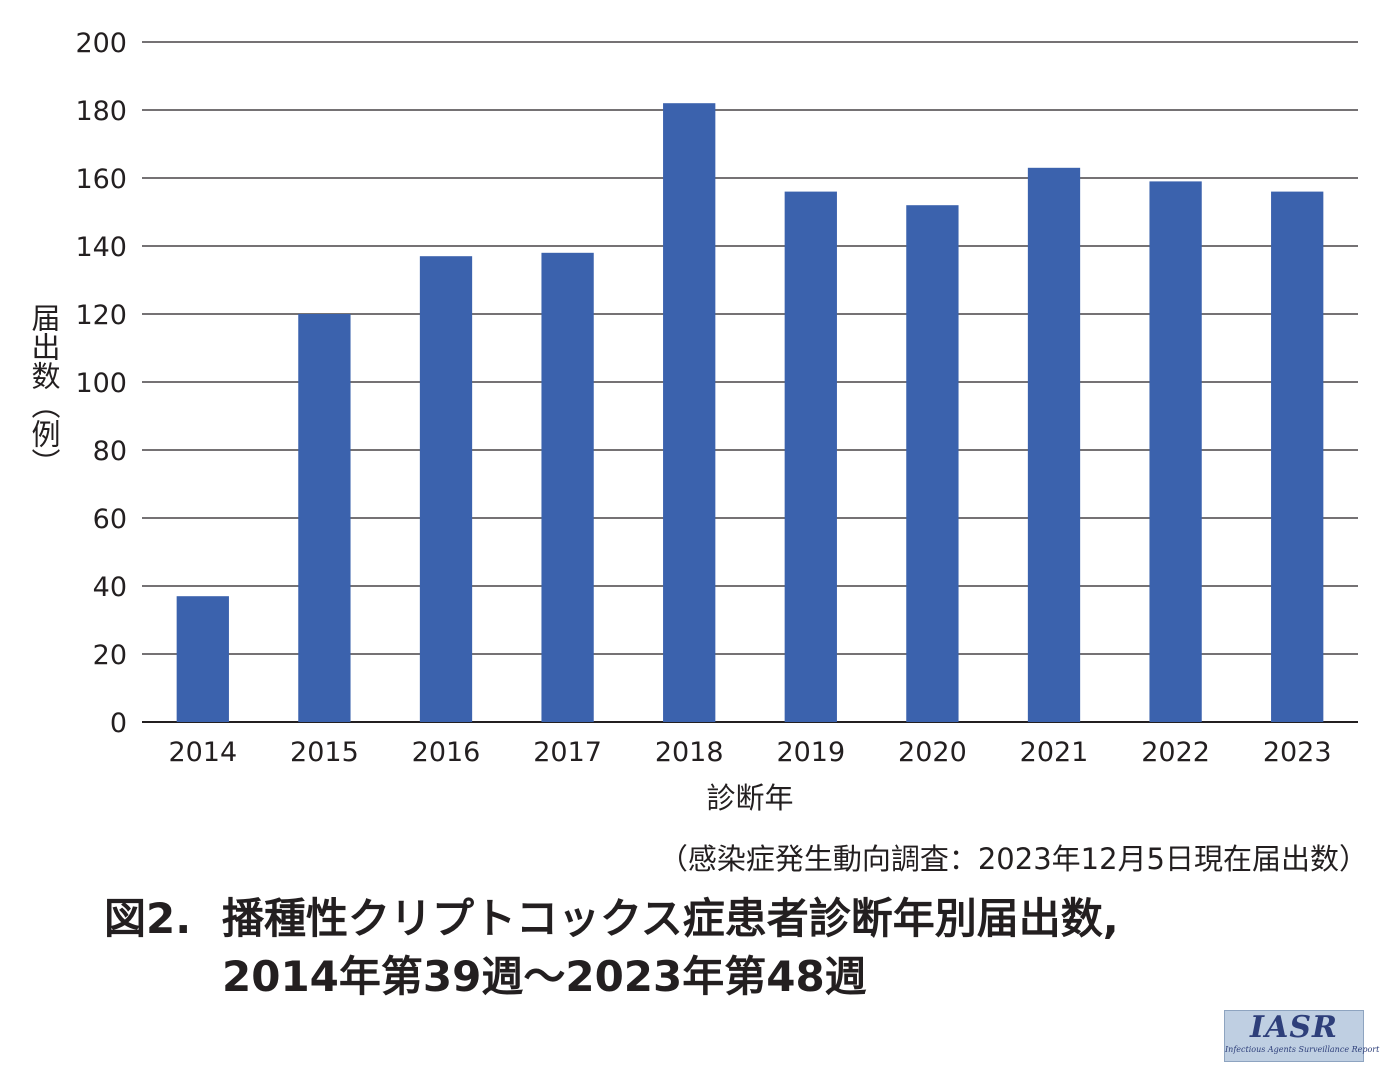 The height and width of the screenshot is (1080, 1388). What do you see at coordinates (749, 798) in the screenshot?
I see `x-axis-label: 診断年` at bounding box center [749, 798].